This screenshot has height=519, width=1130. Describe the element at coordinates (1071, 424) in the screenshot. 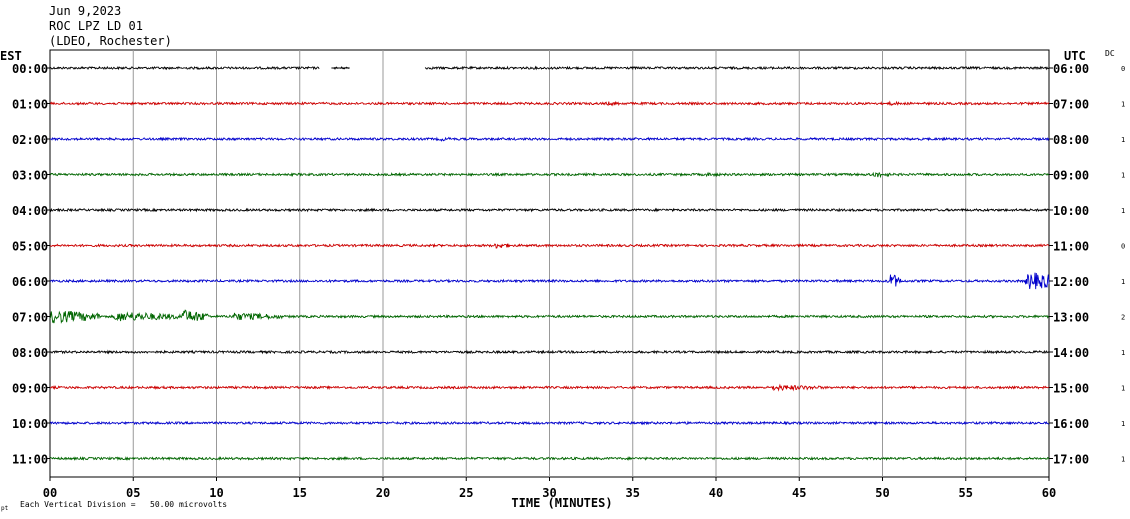

I see `utc-hour-label: 16:00` at that location.